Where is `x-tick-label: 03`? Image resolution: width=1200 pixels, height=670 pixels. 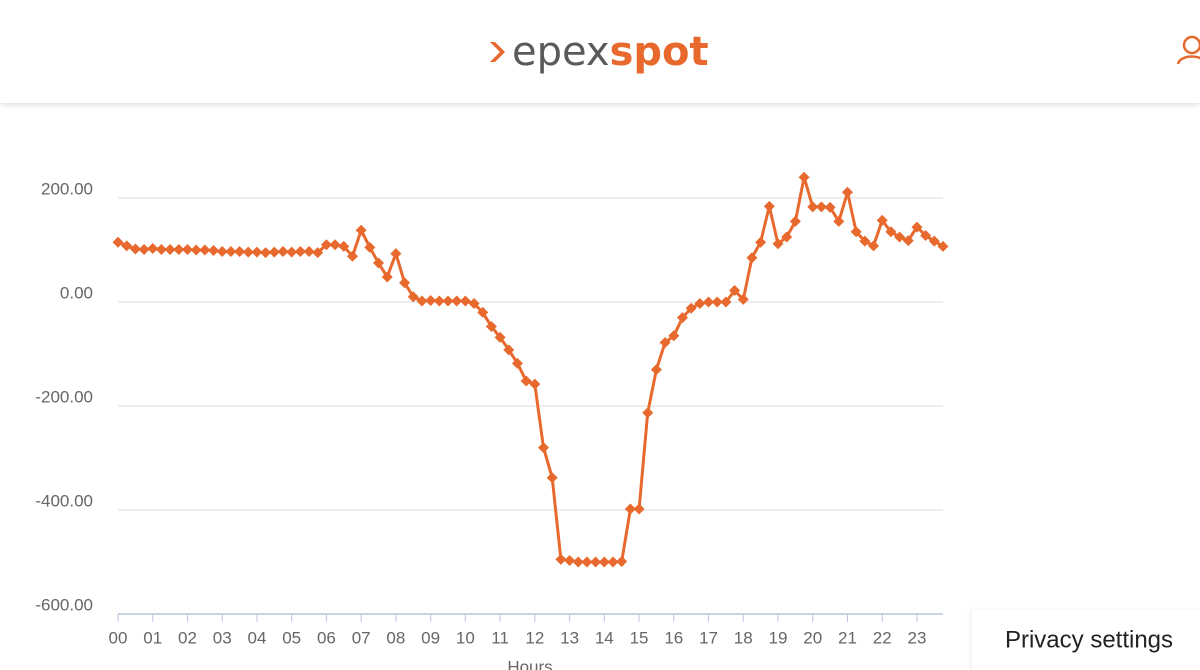
x-tick-label: 03 is located at coordinates (222, 637).